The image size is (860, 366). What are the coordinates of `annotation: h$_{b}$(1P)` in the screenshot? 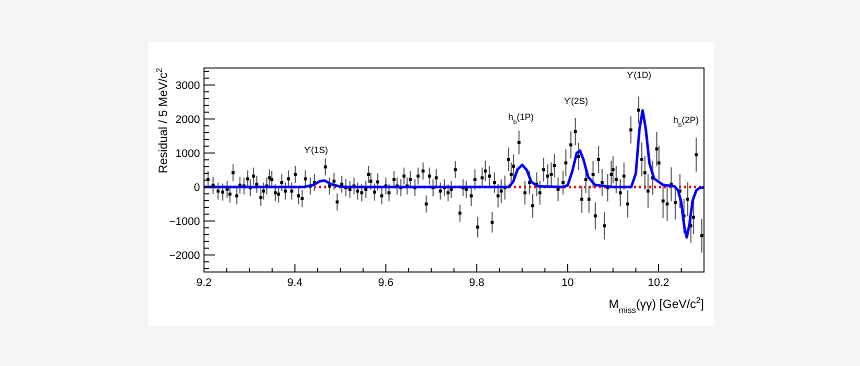 It's located at (521, 119).